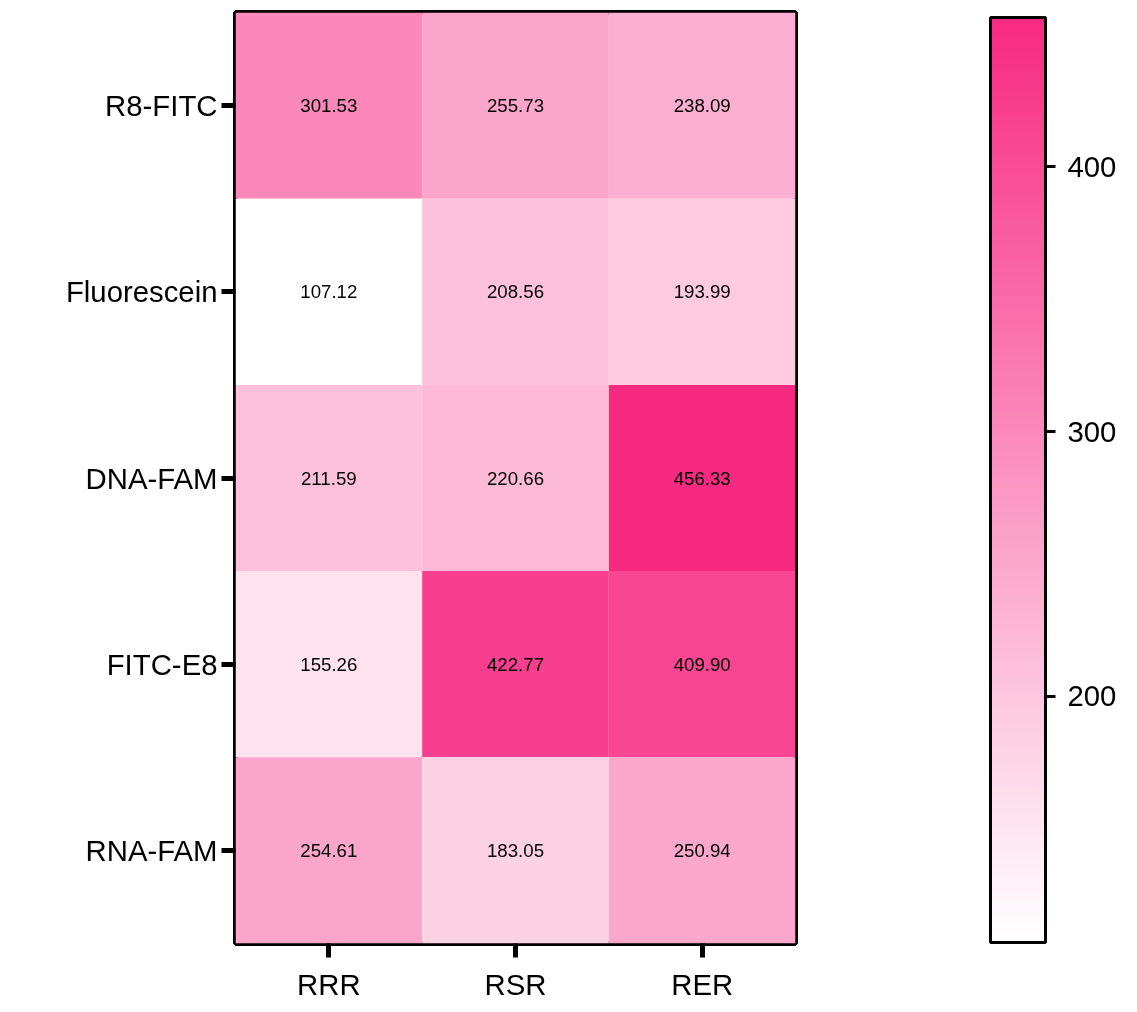 The image size is (1137, 1012). I want to click on data-label: 255.73, so click(515, 106).